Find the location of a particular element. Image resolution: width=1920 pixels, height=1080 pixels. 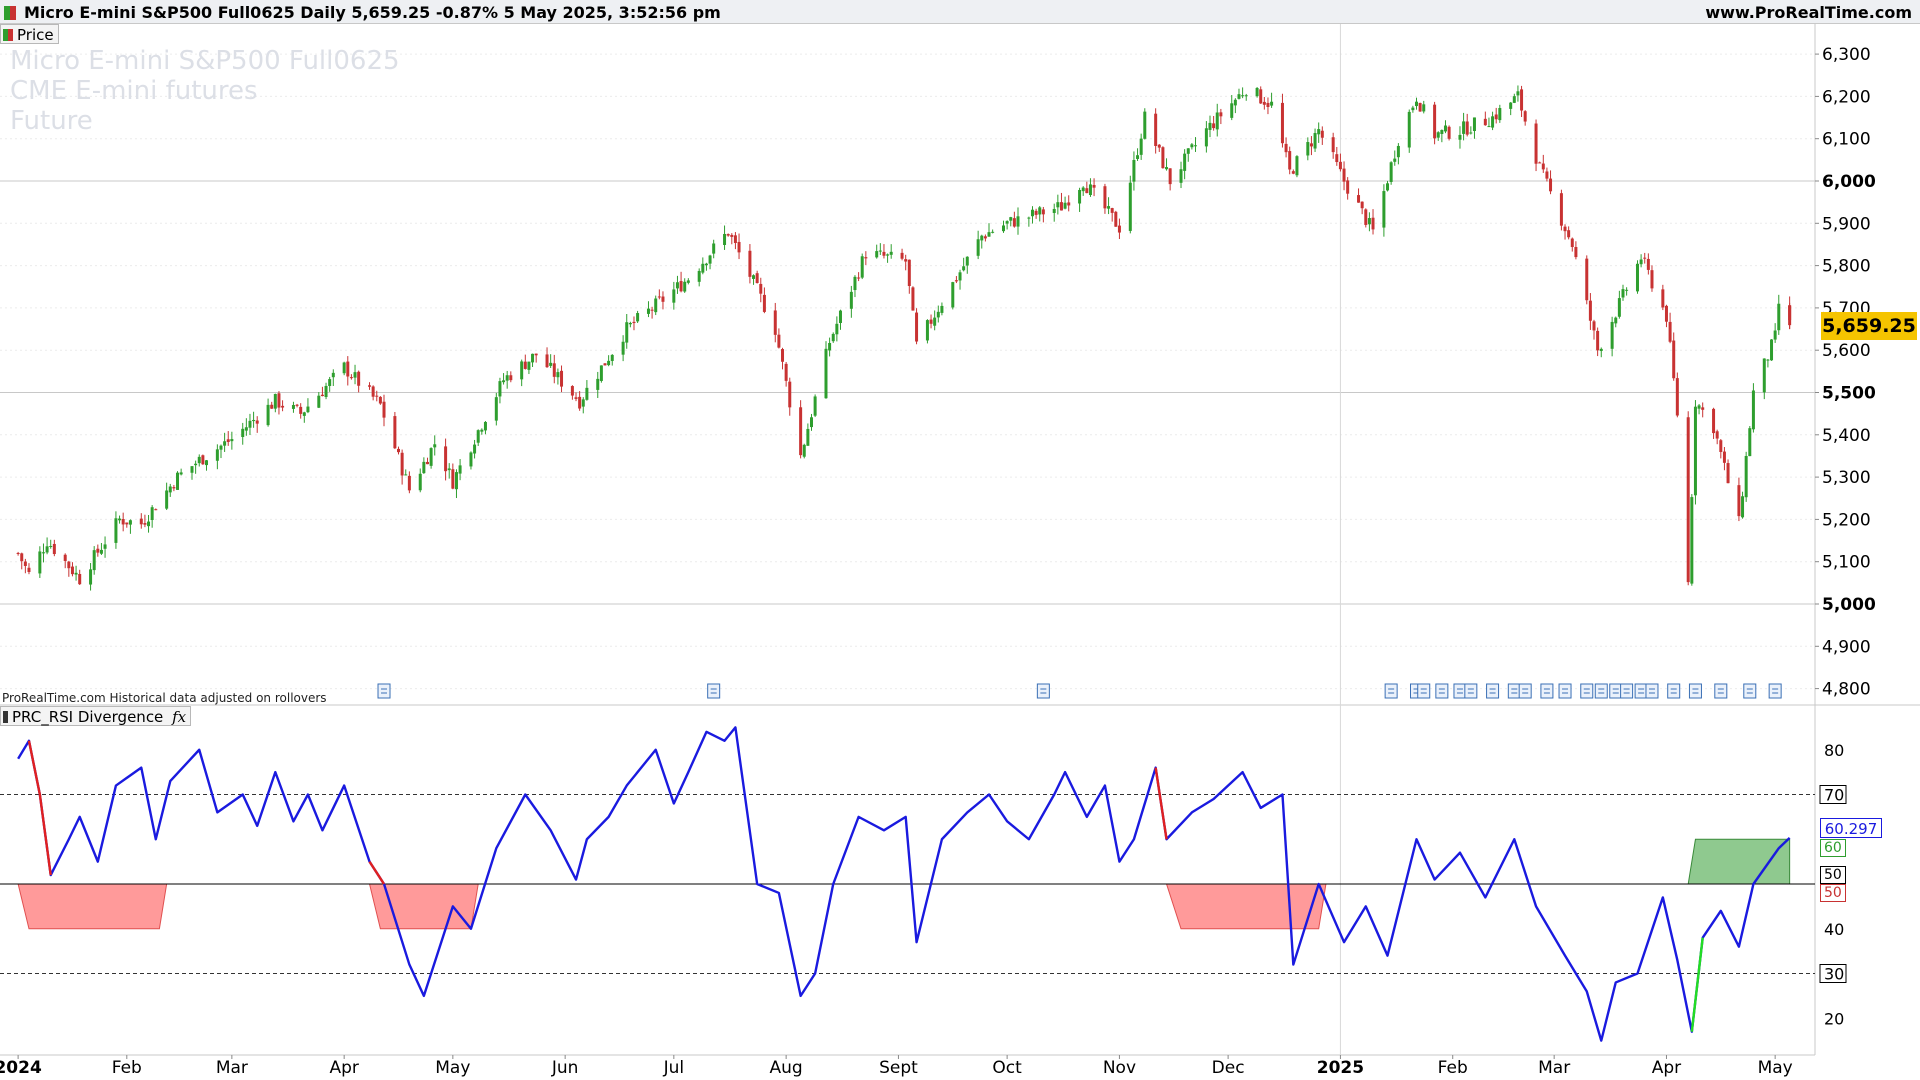

price-legend: Price is located at coordinates (29, 34).